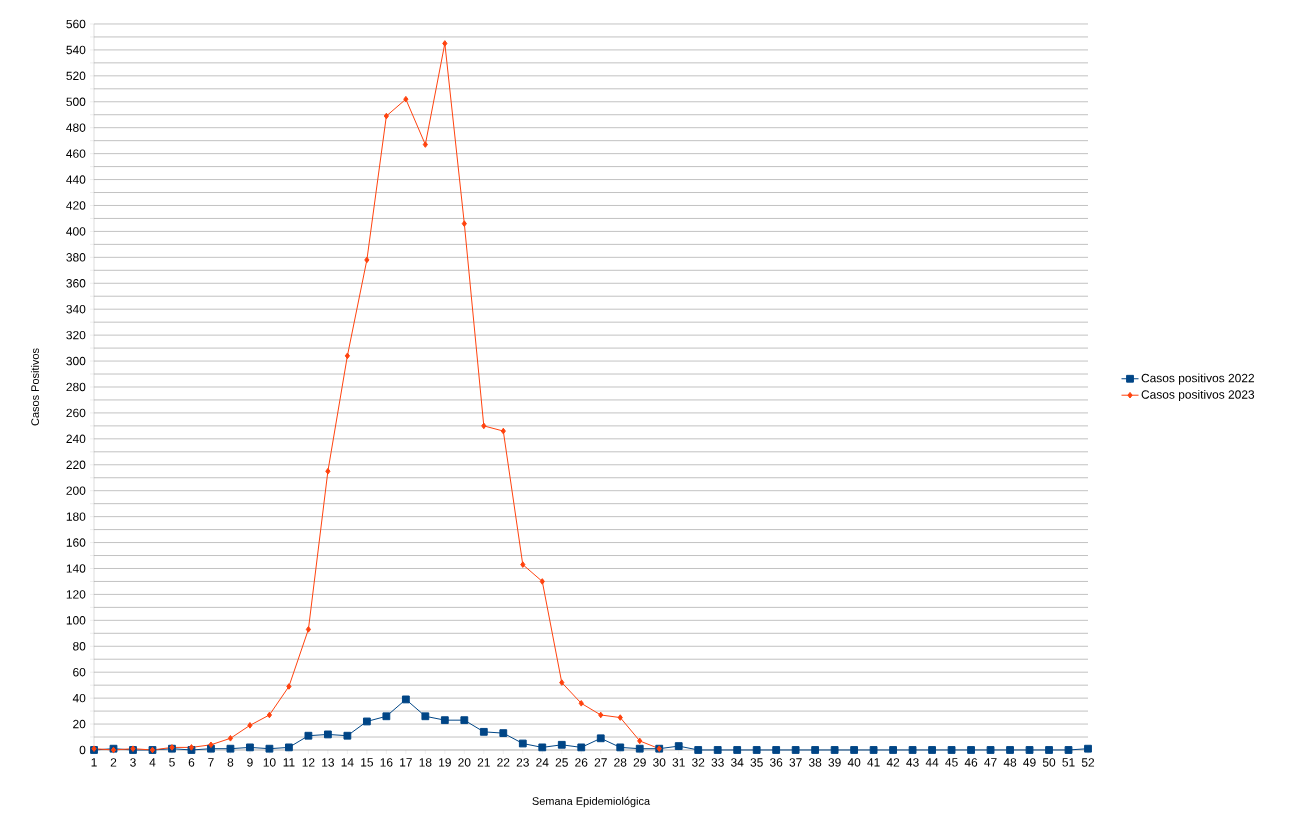  What do you see at coordinates (76, 231) in the screenshot?
I see `y-tick-label: 400` at bounding box center [76, 231].